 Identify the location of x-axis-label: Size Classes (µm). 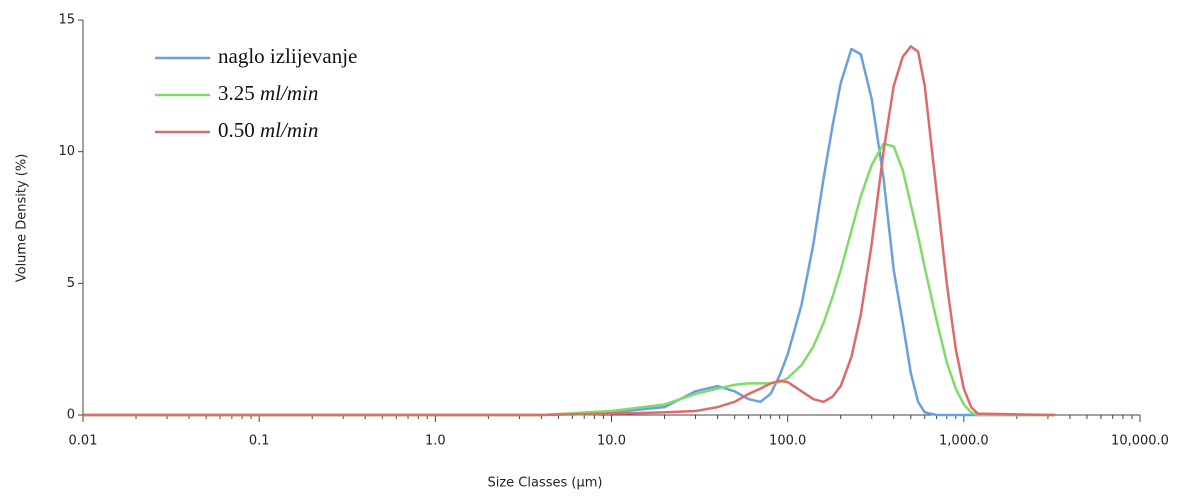
(544, 483).